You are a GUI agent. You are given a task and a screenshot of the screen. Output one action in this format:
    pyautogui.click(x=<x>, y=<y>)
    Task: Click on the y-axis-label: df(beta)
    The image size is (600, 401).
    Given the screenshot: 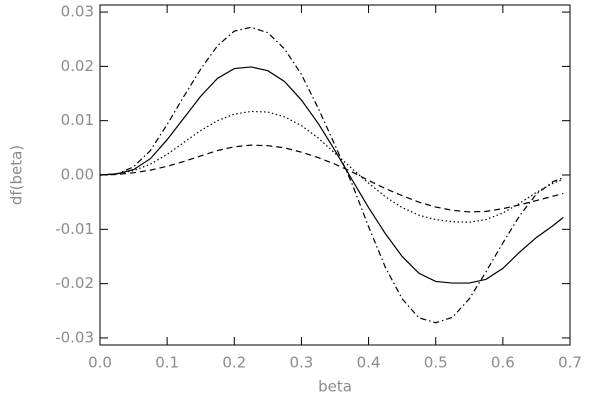 What is the action you would take?
    pyautogui.click(x=17, y=175)
    